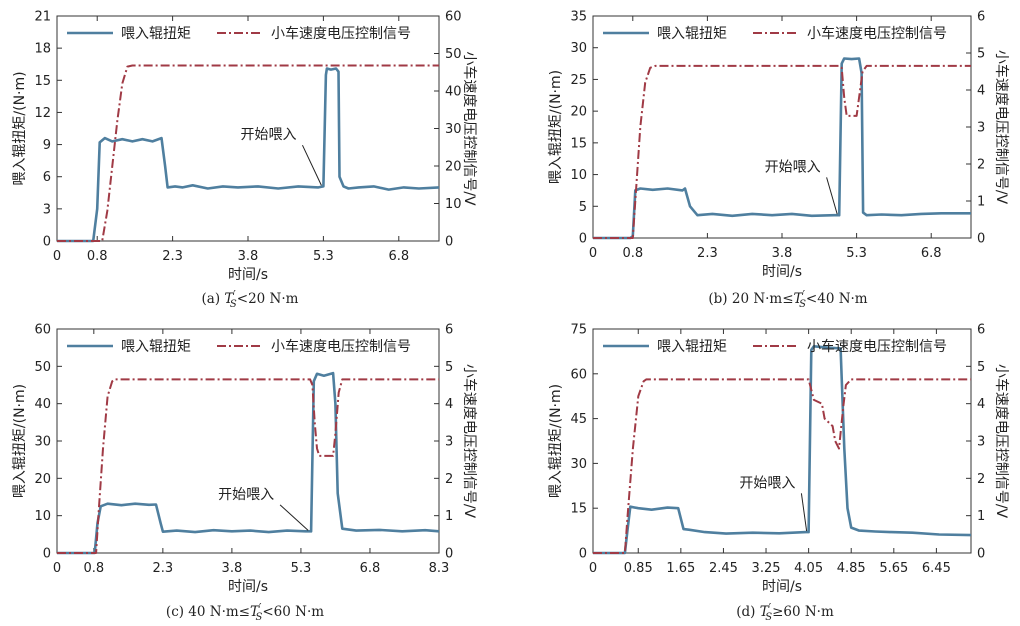 The height and width of the screenshot is (626, 1020). Describe the element at coordinates (808, 568) in the screenshot. I see `x-tick-label: 4.05` at that location.